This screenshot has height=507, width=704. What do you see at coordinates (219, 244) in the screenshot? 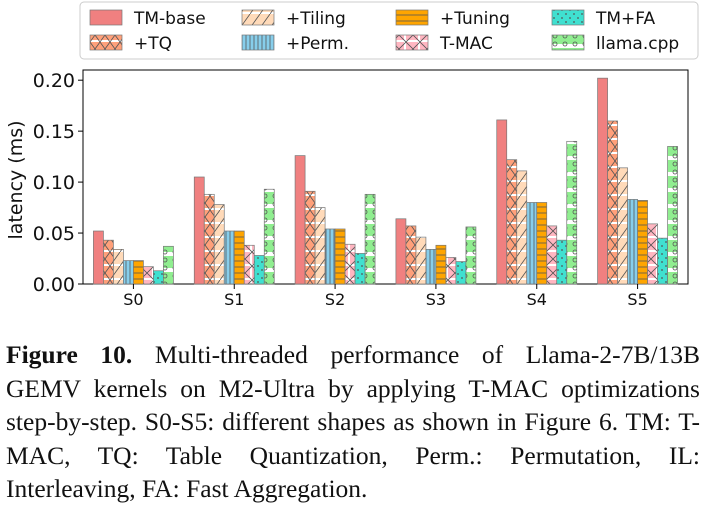
I see `bar--tiling-s1` at bounding box center [219, 244].